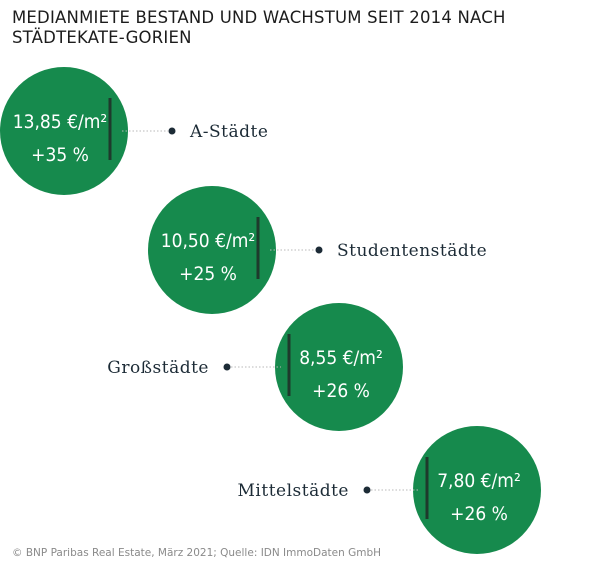  Describe the element at coordinates (60, 155) in the screenshot. I see `growth-label: +35 %` at that location.